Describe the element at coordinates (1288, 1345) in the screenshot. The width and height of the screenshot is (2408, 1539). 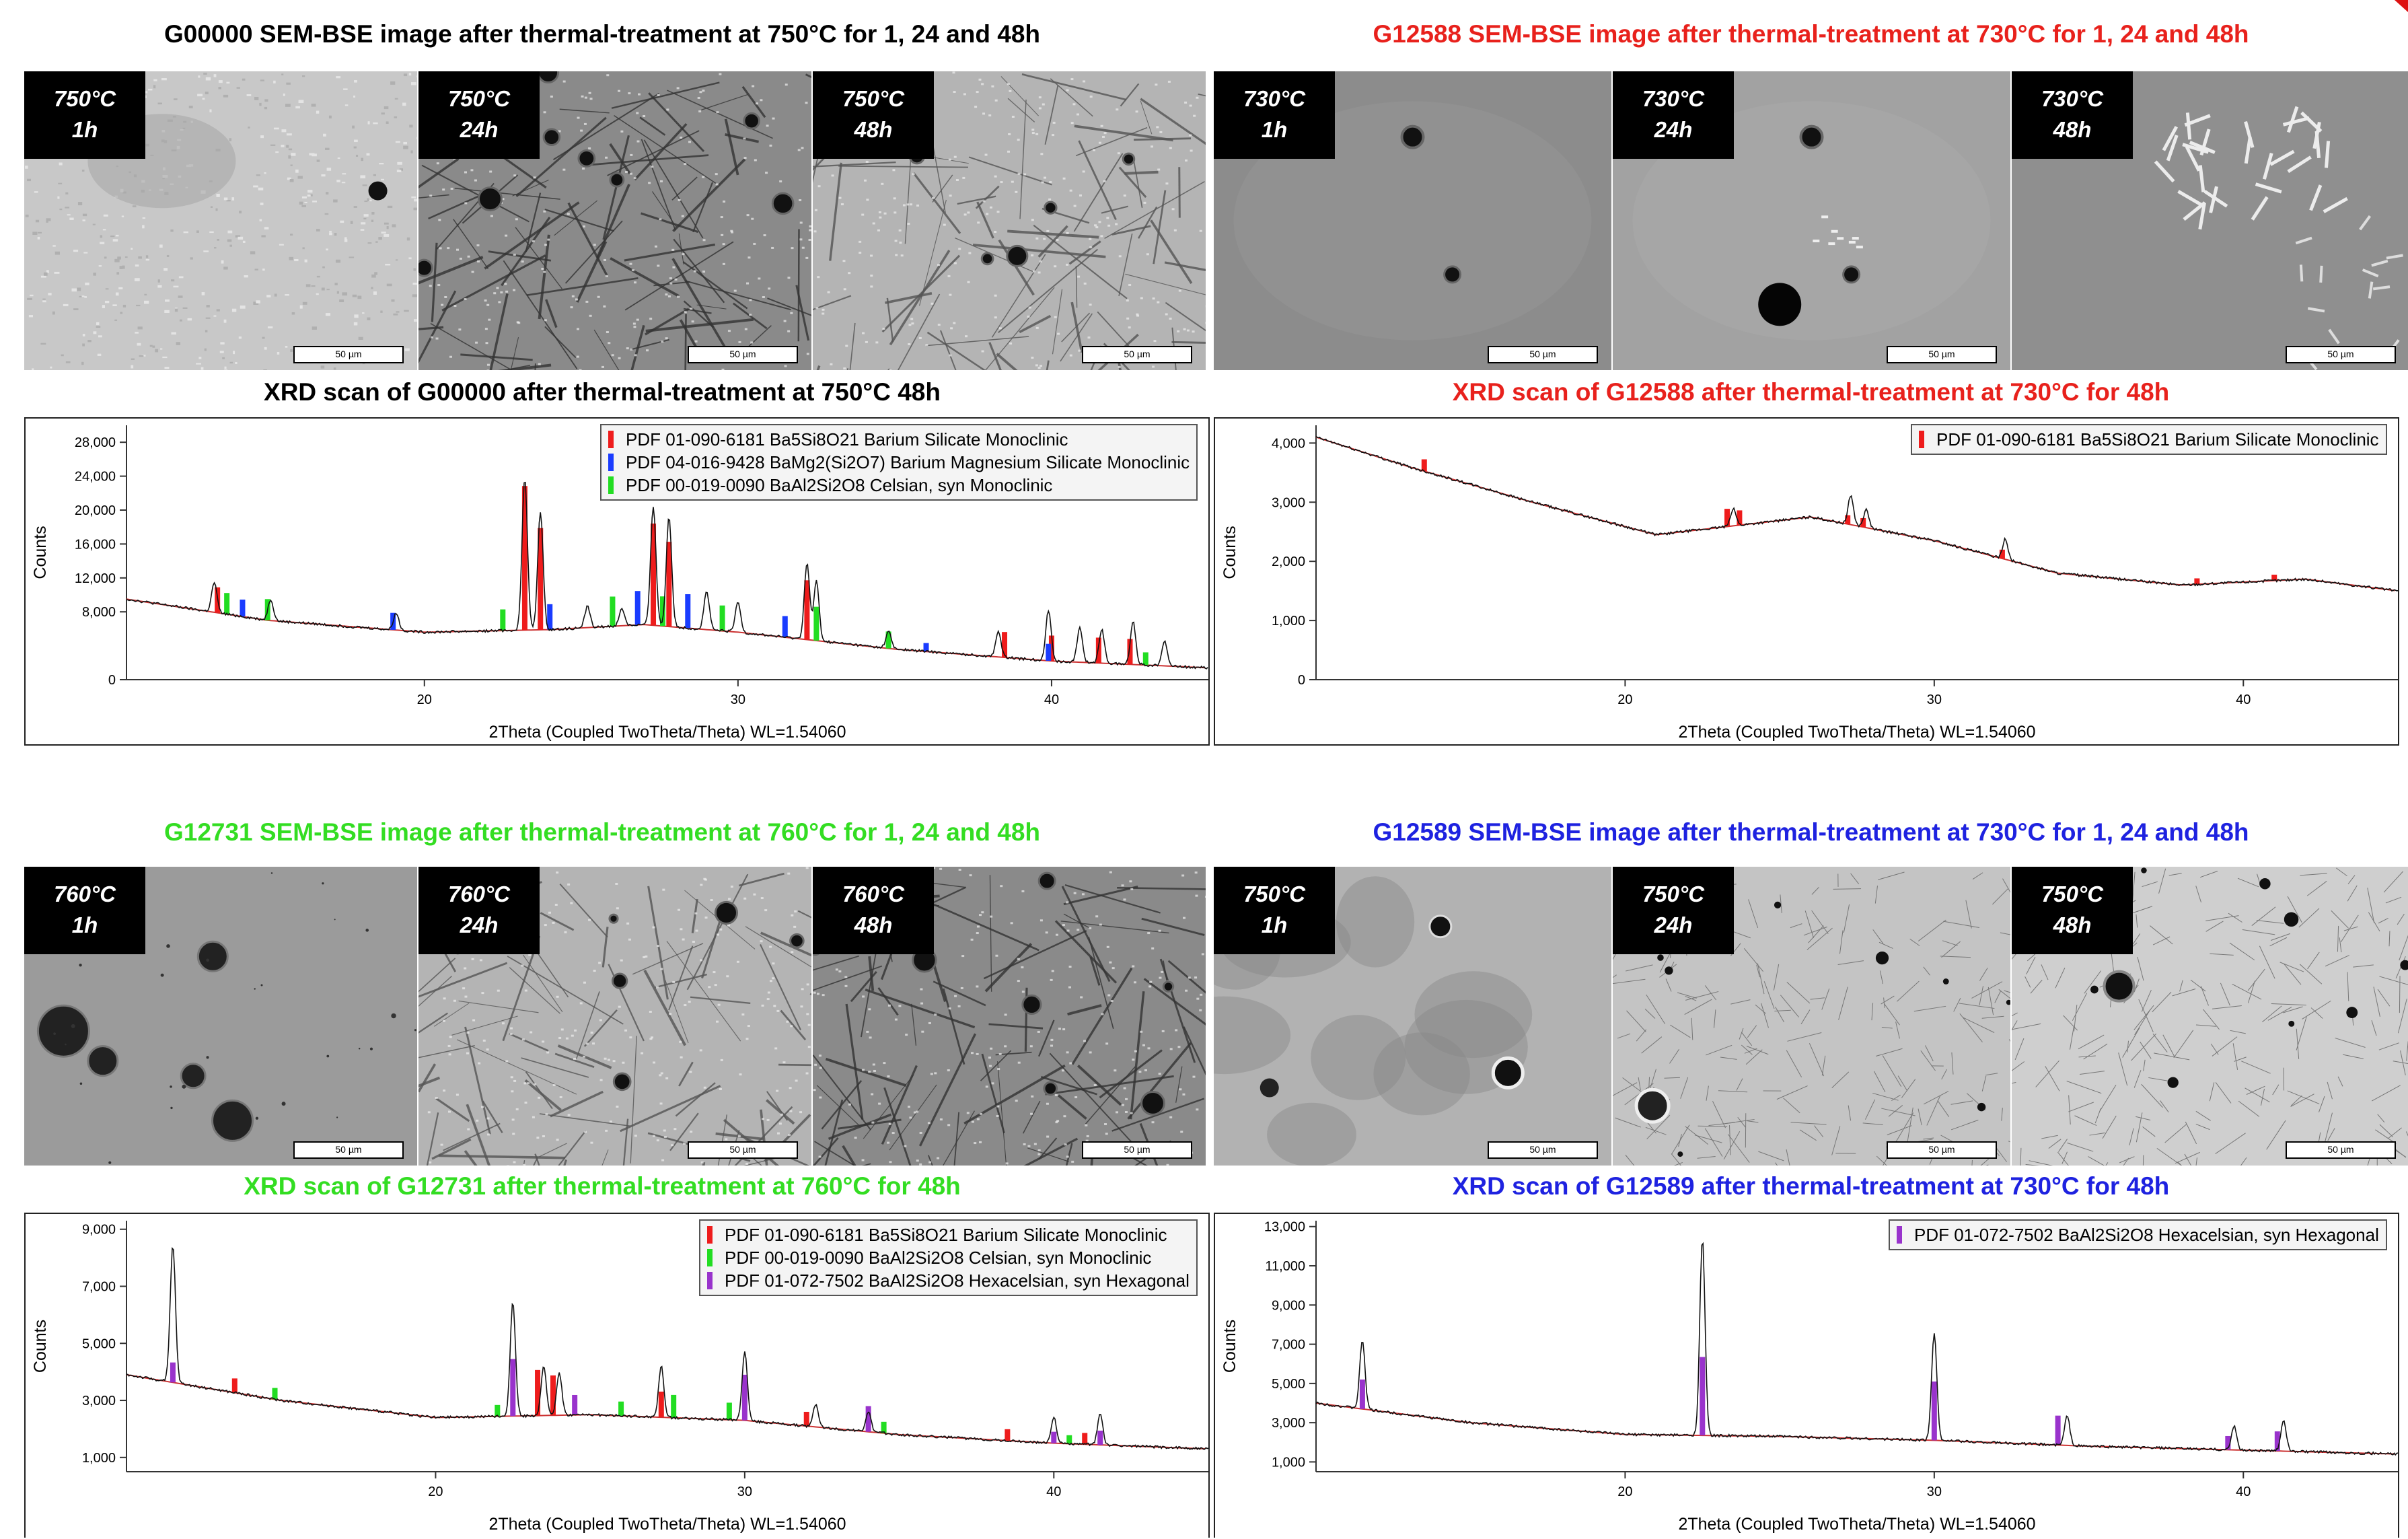
I see `y-tick-label: 7,000` at that location.